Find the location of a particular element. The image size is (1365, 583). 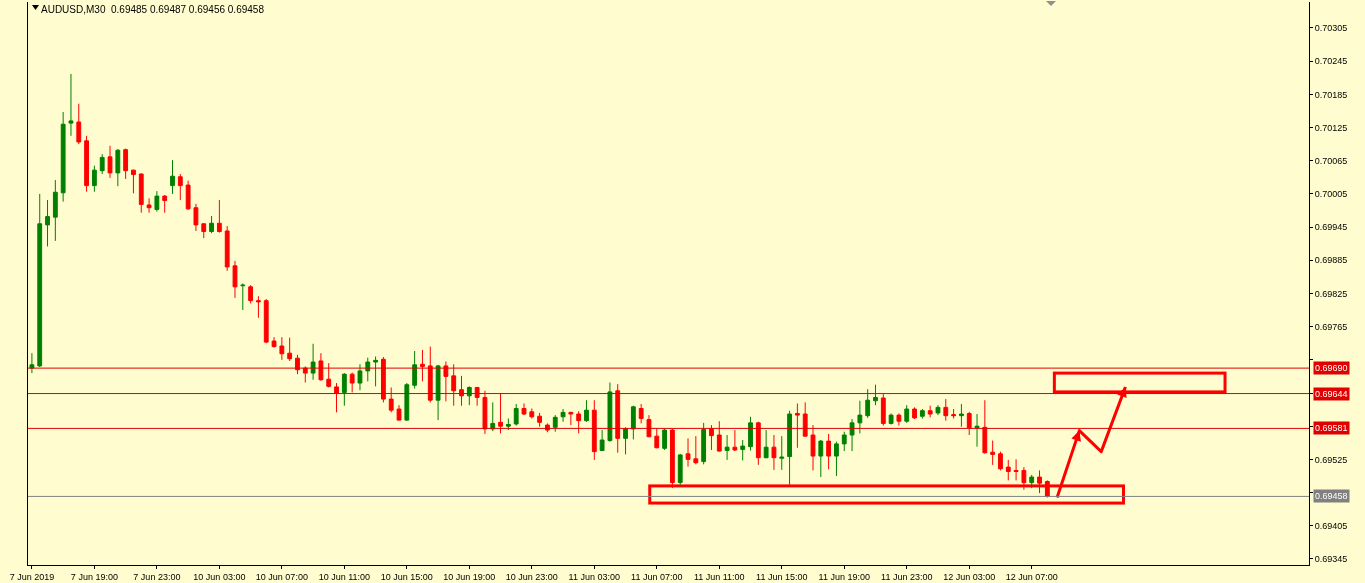

x-tick-label: 11 Jun 03:00 is located at coordinates (594, 576).